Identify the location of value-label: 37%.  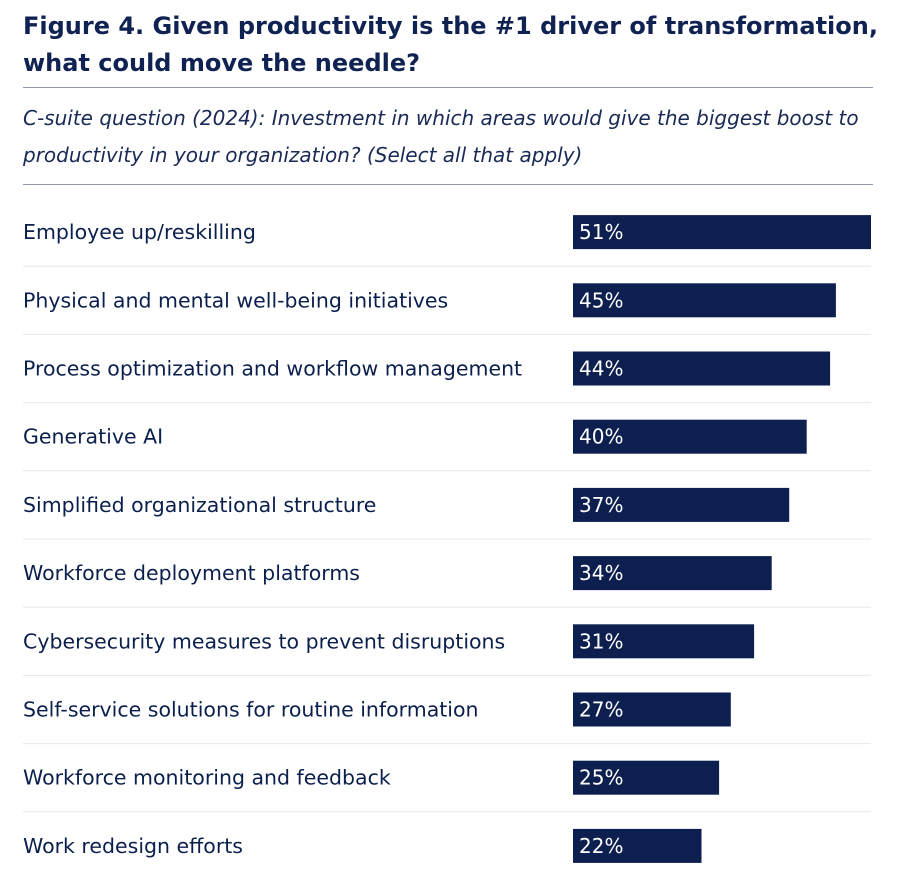
(601, 505).